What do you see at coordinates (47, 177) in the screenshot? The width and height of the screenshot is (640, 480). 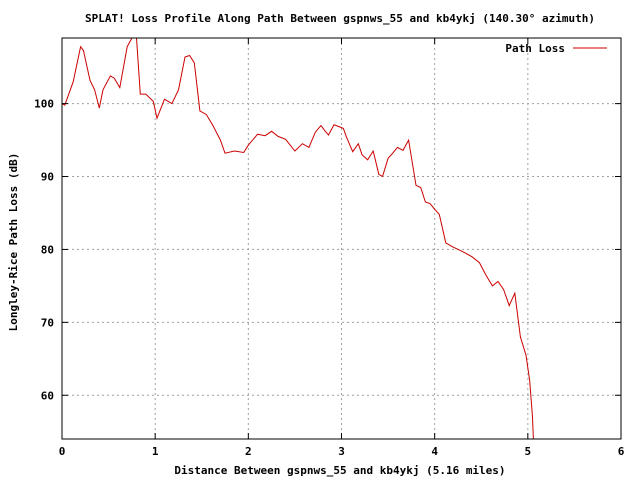 I see `y-tick-label: 90` at bounding box center [47, 177].